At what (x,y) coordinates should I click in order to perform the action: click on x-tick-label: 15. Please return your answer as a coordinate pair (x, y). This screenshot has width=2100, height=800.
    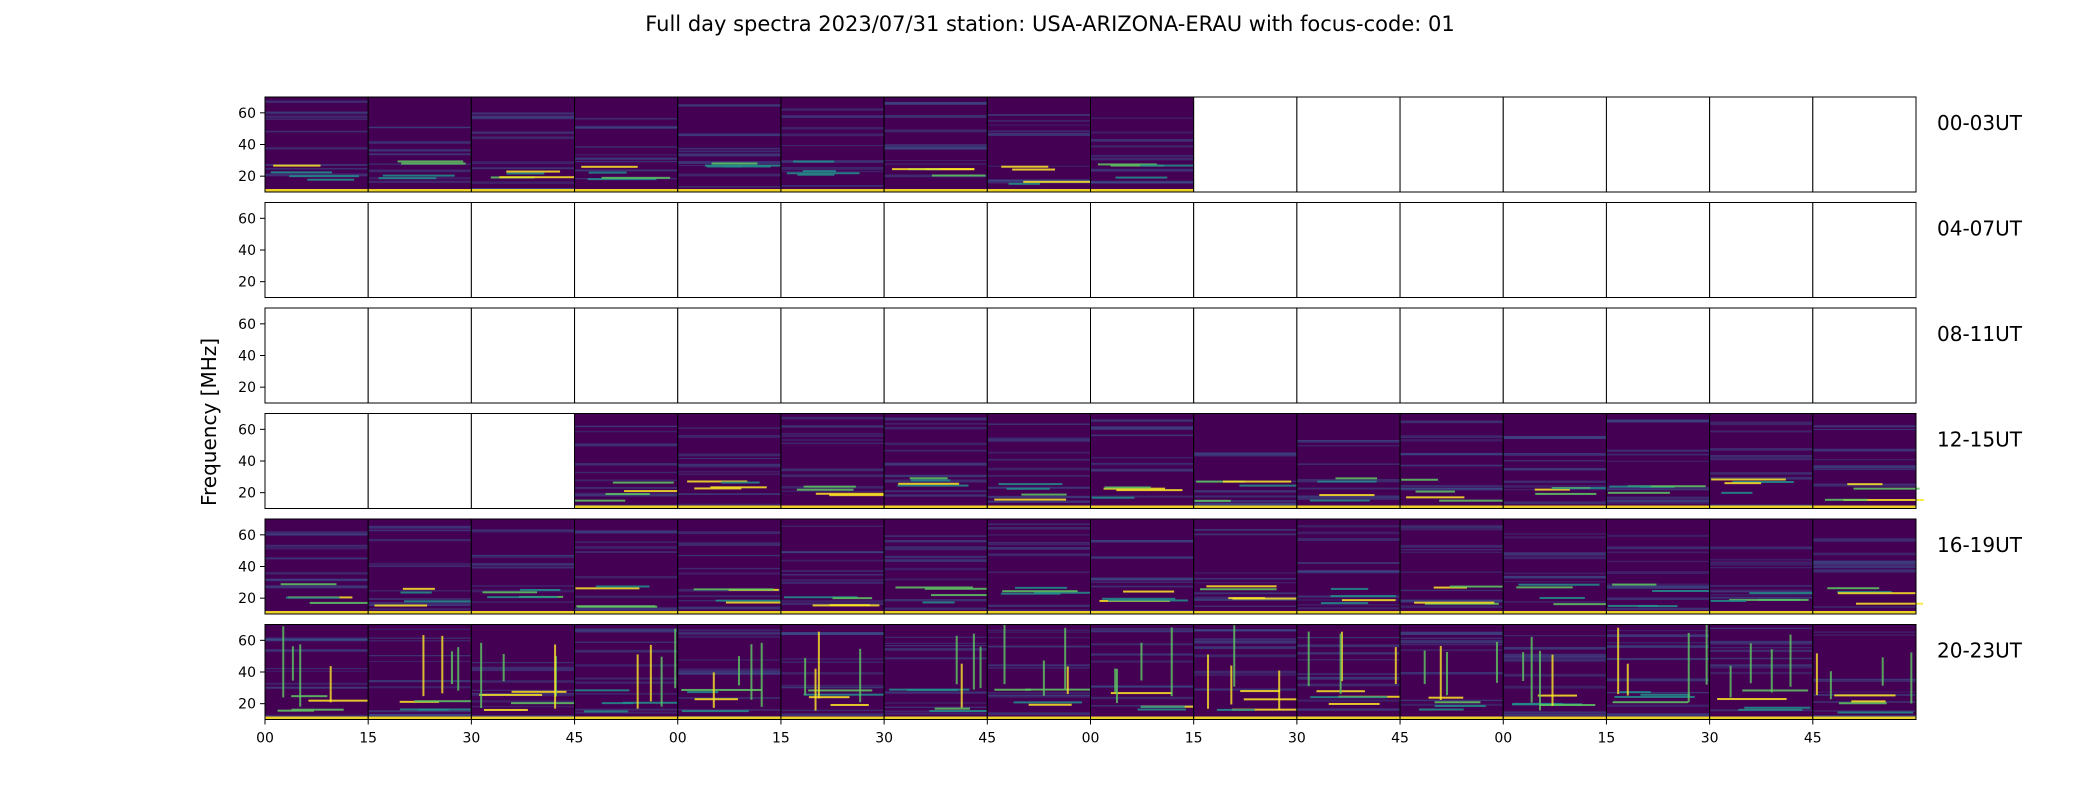
    Looking at the image, I should click on (781, 739).